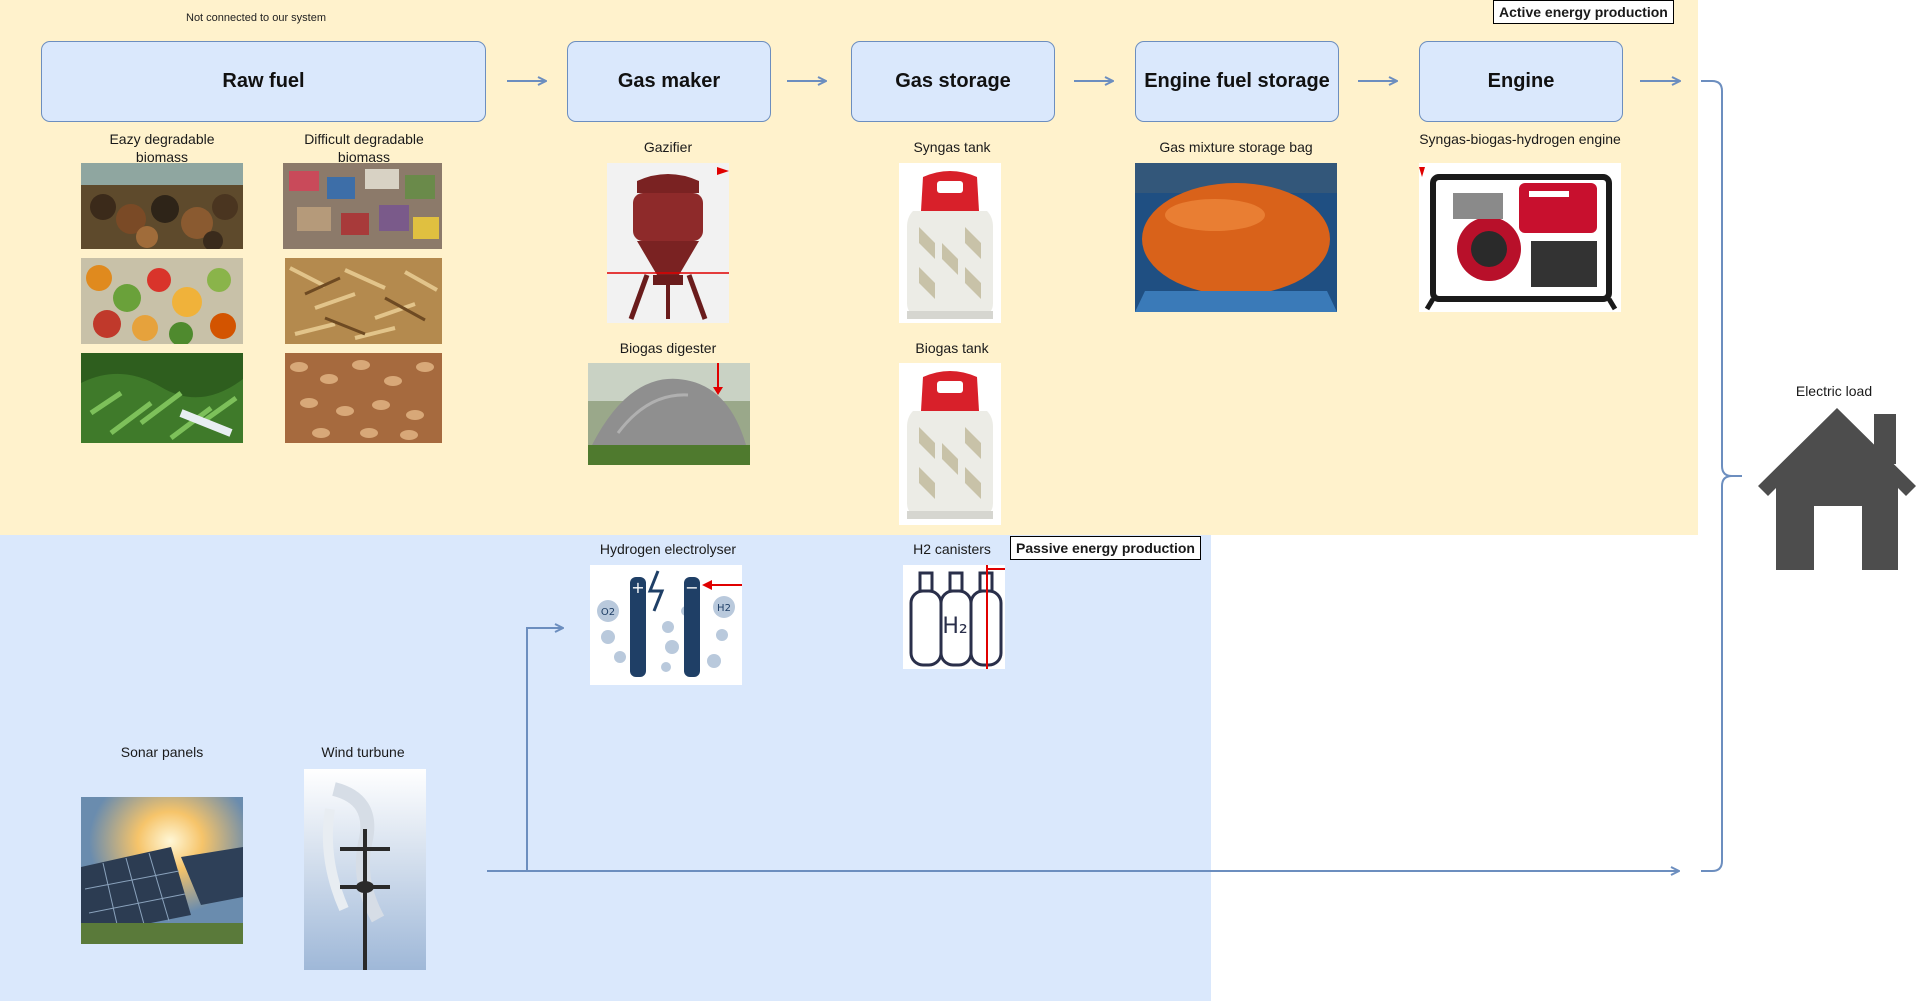  What do you see at coordinates (1236, 147) in the screenshot?
I see `gas-bag-label: Gas mixture storage bag` at bounding box center [1236, 147].